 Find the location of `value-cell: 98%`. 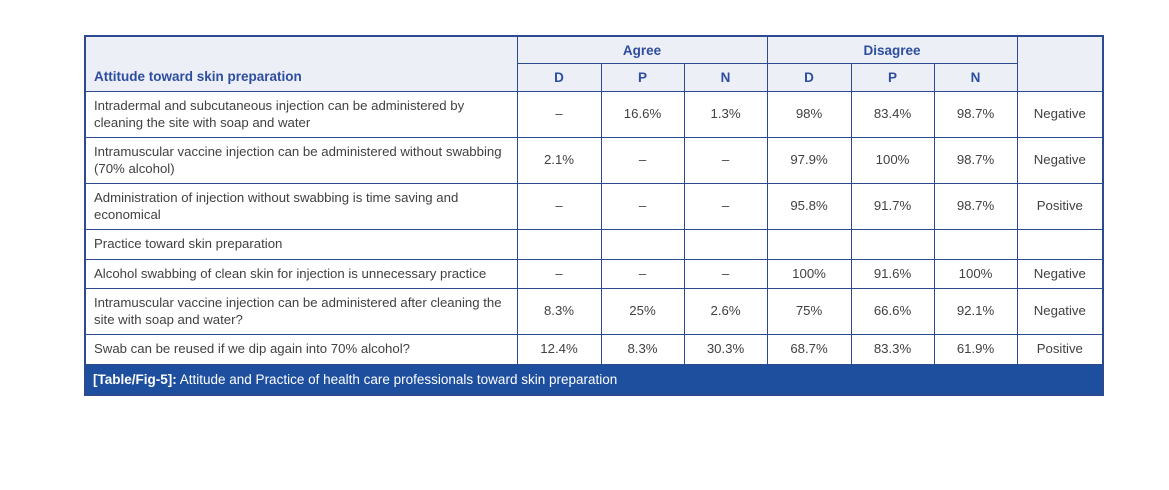

value-cell: 98% is located at coordinates (809, 114).